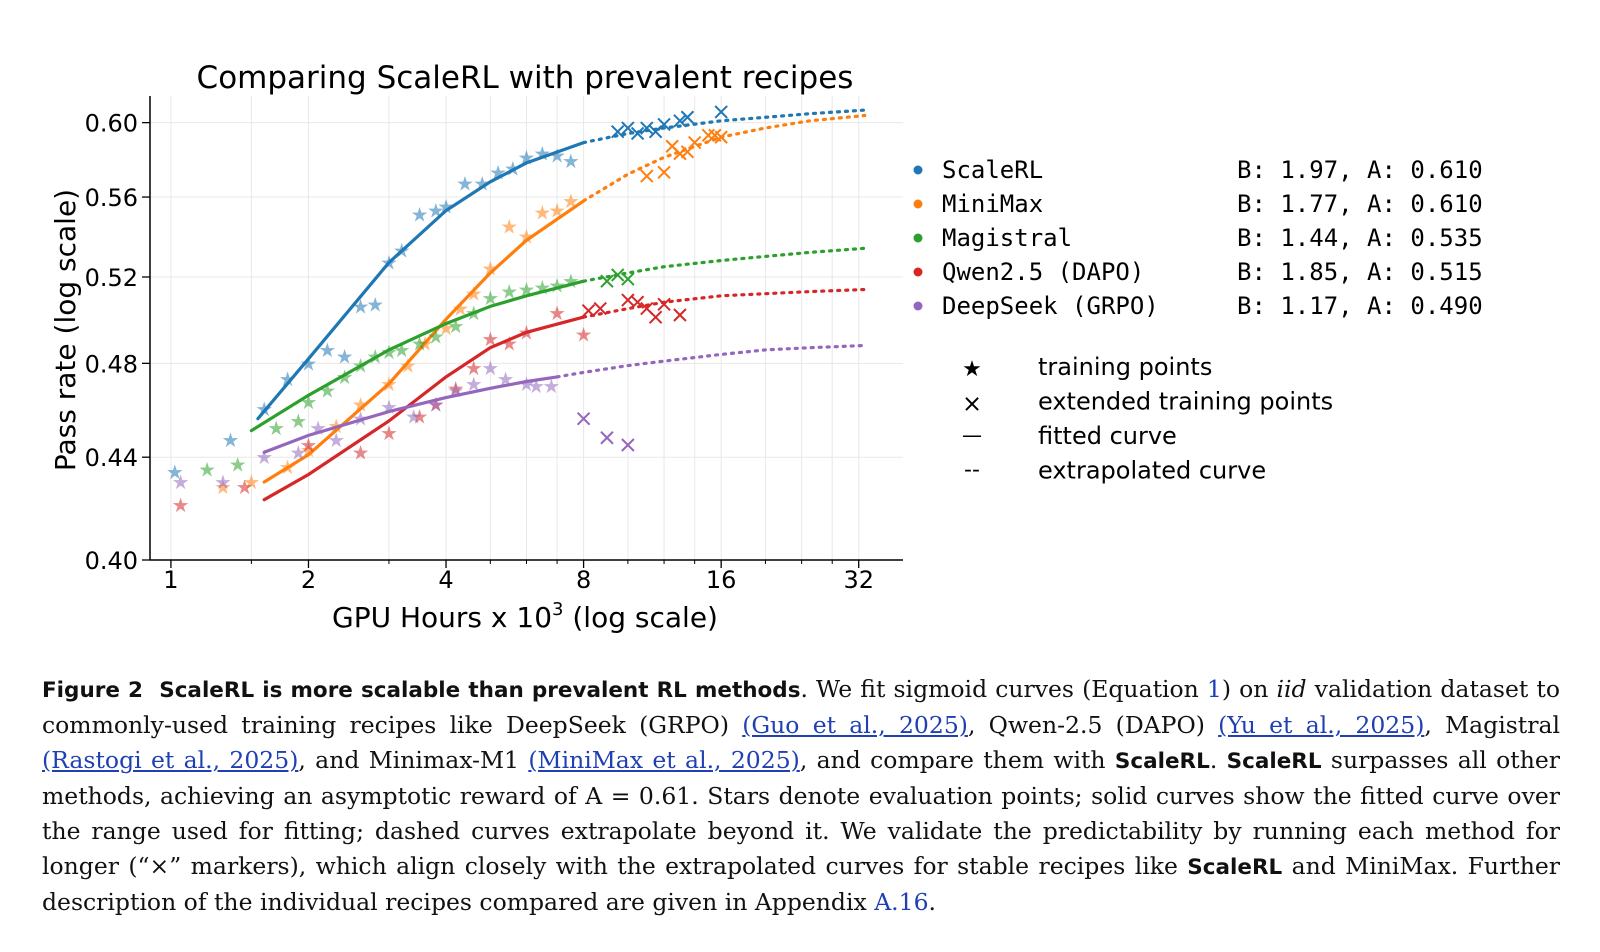 Image resolution: width=1600 pixels, height=952 pixels. What do you see at coordinates (724, 126) in the screenshot?
I see `scalerl-extrapolated-curve` at bounding box center [724, 126].